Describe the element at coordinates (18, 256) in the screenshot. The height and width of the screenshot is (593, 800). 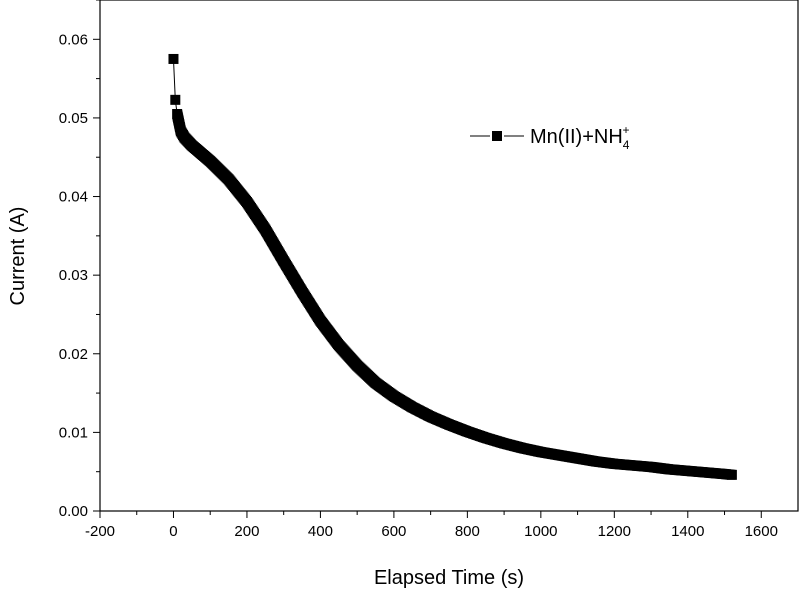
I see `y-axis-title: Current (A)` at that location.